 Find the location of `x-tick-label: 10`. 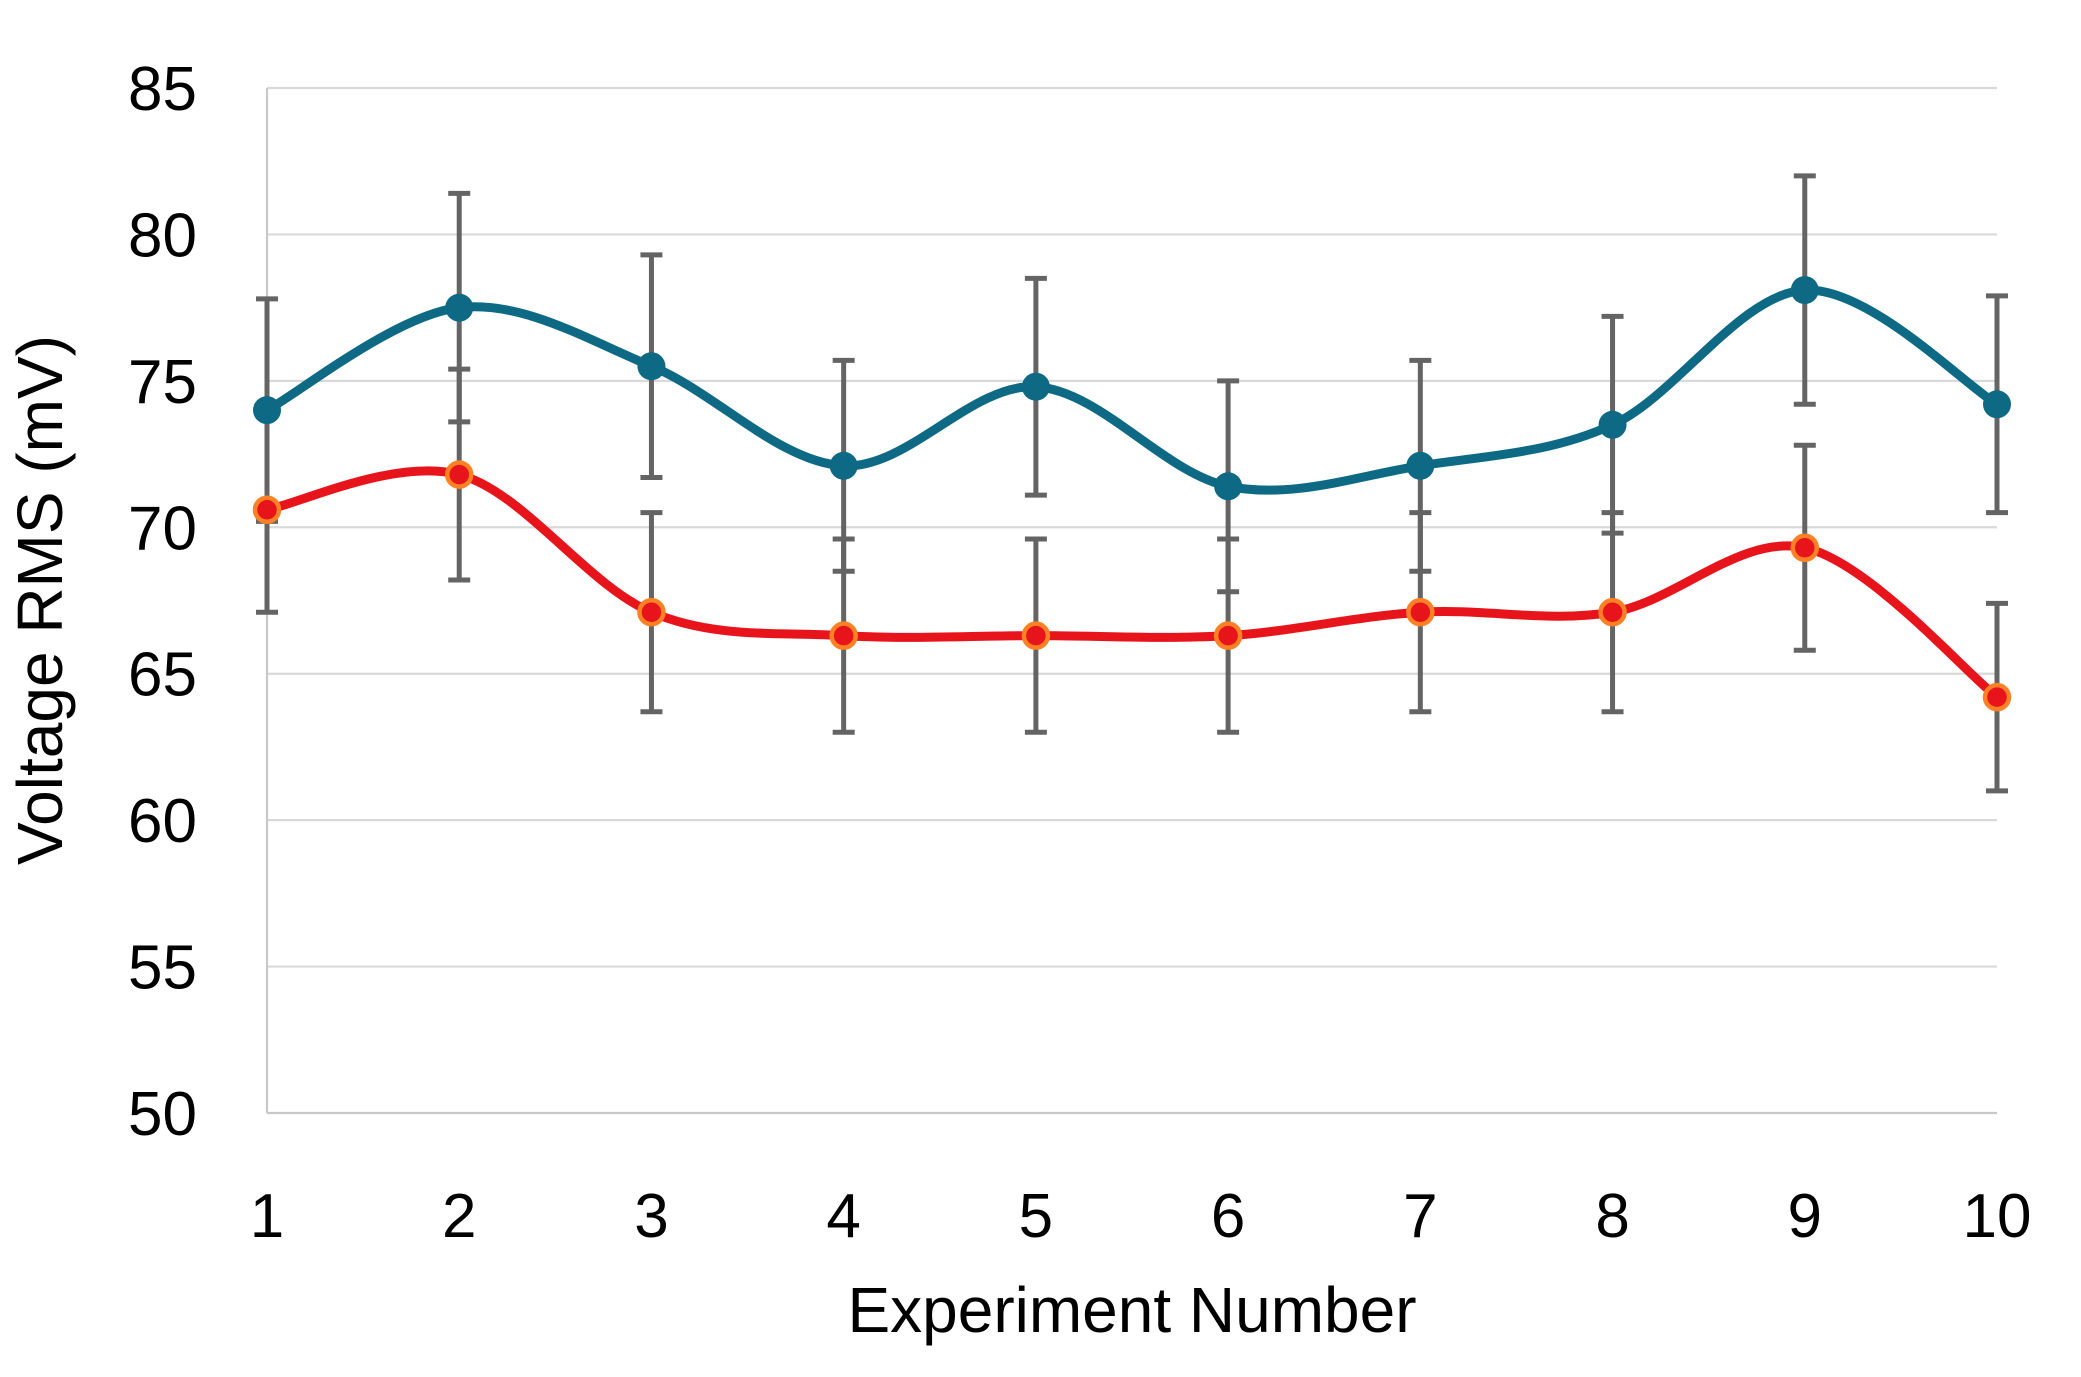

x-tick-label: 10 is located at coordinates (1997, 1216).